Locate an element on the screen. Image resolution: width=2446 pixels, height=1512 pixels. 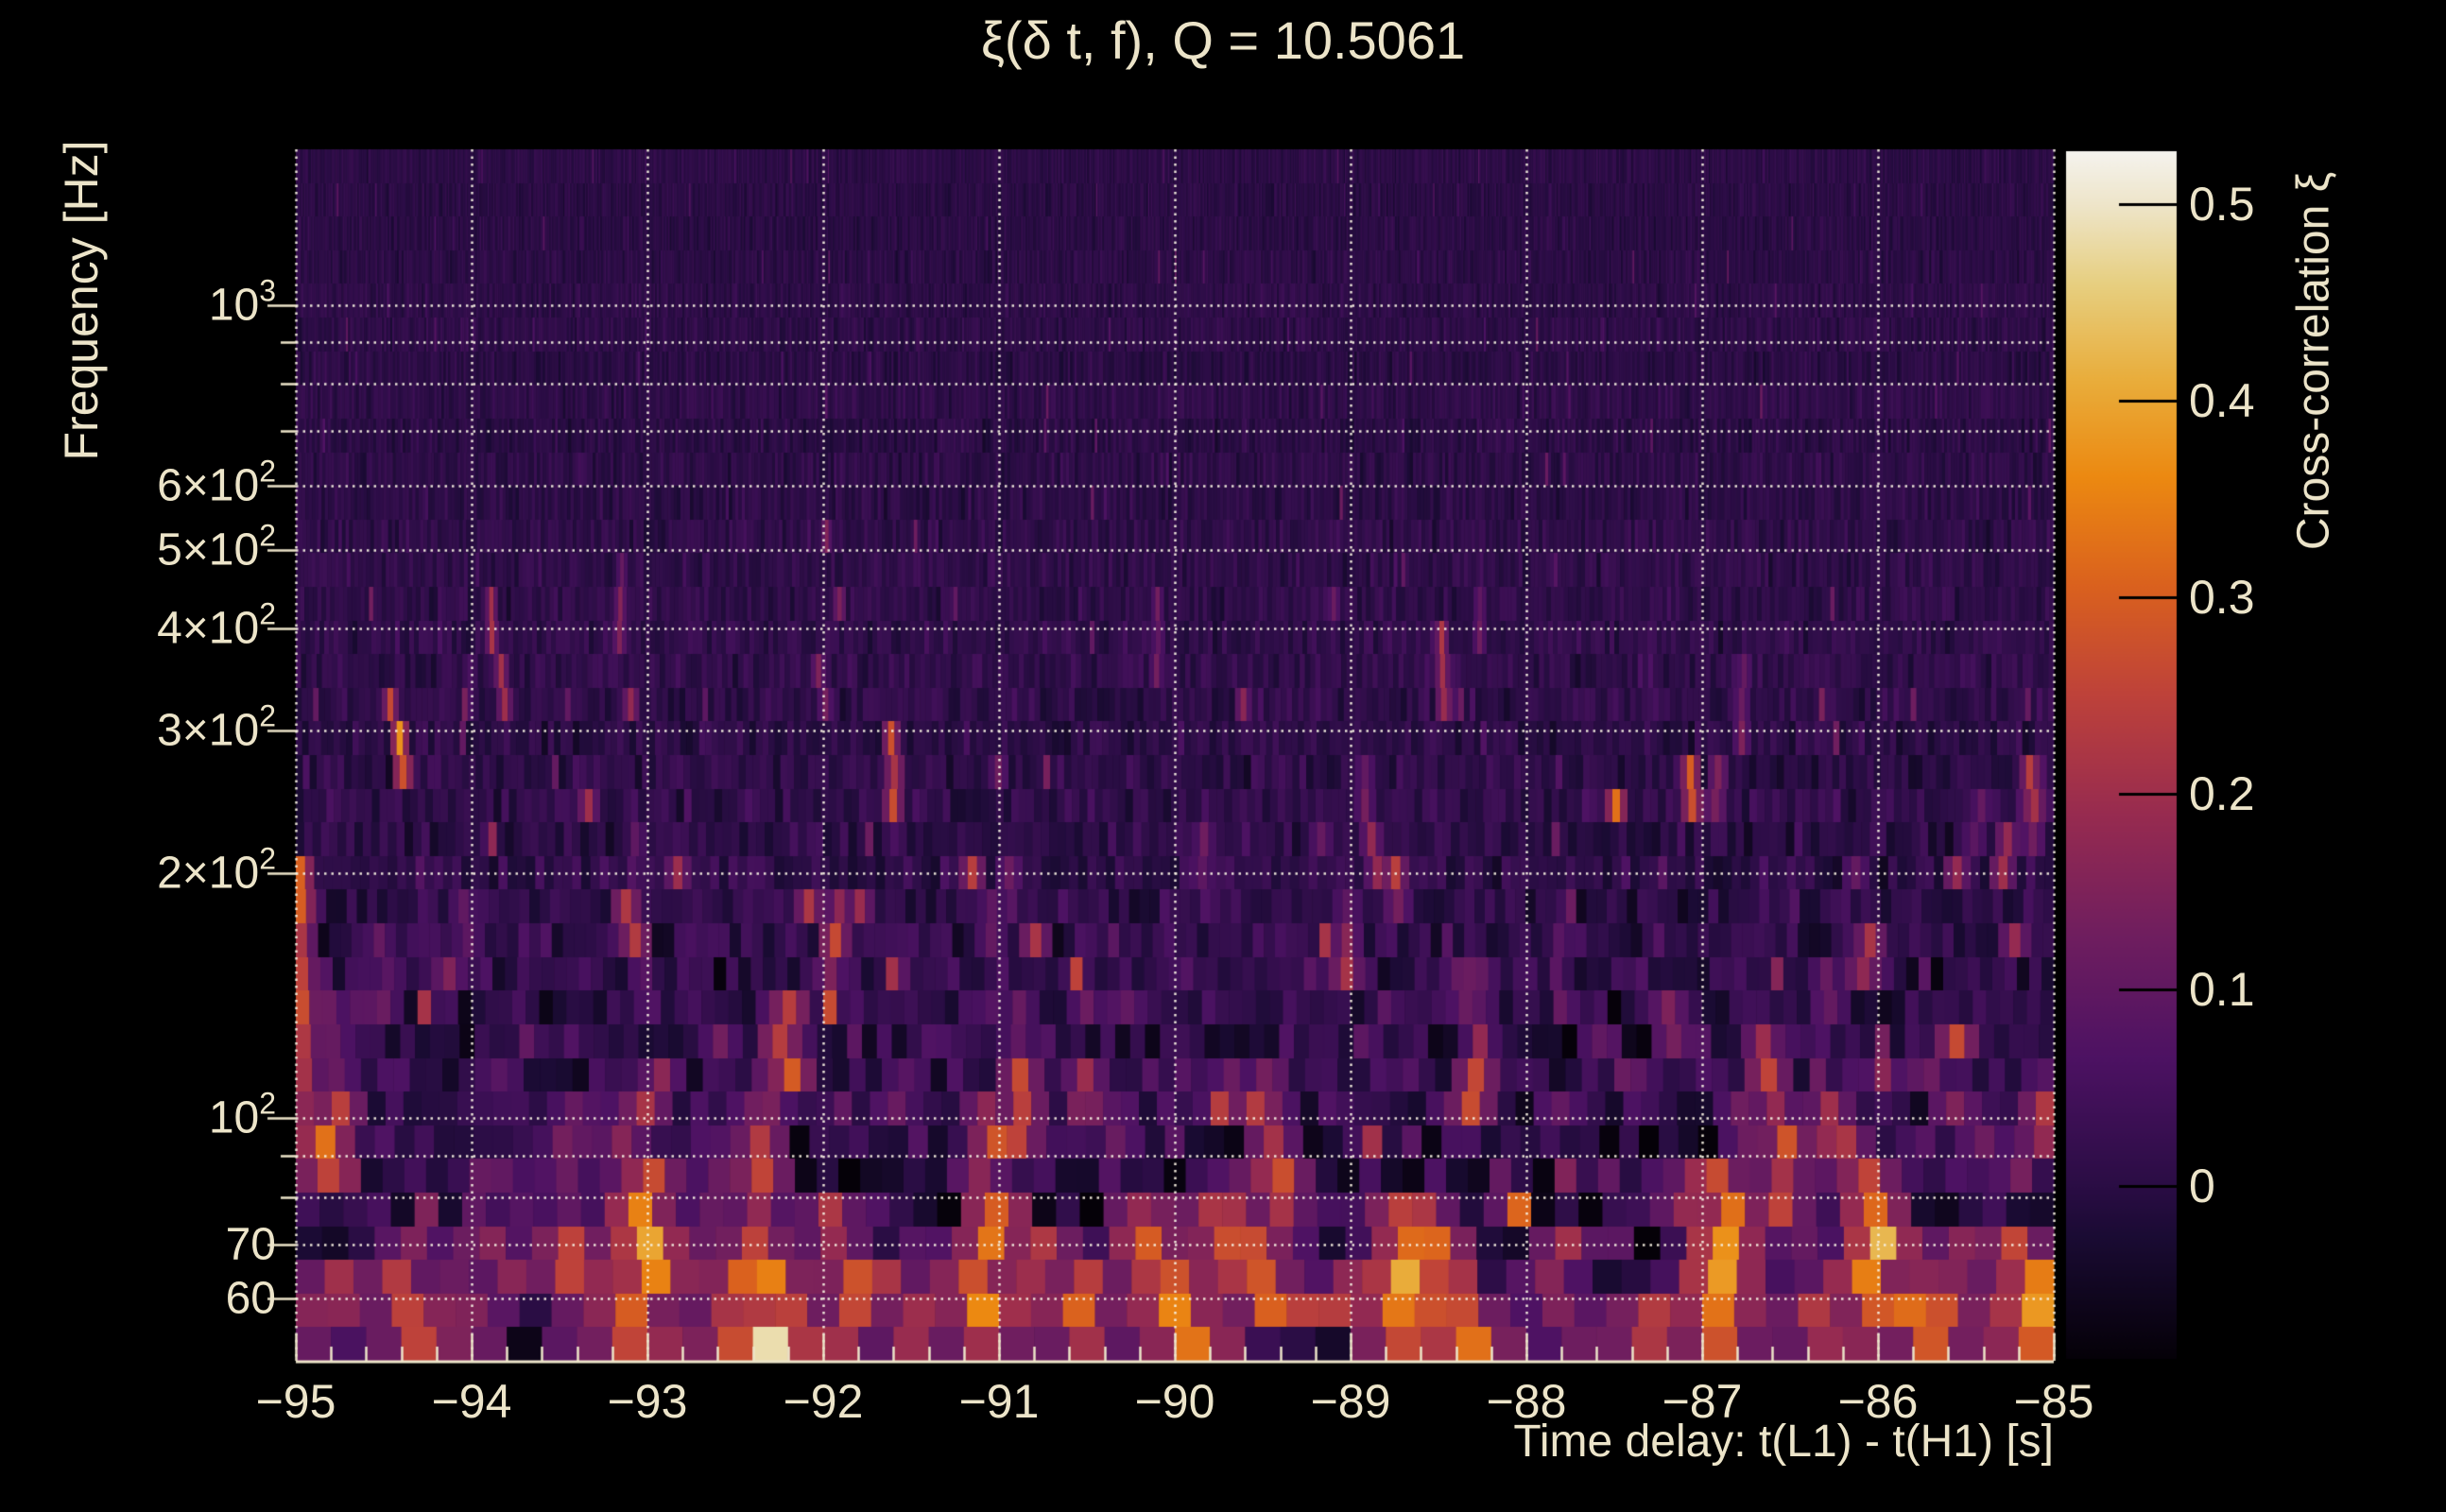
y-tick-label: 4×10² is located at coordinates (217, 625).